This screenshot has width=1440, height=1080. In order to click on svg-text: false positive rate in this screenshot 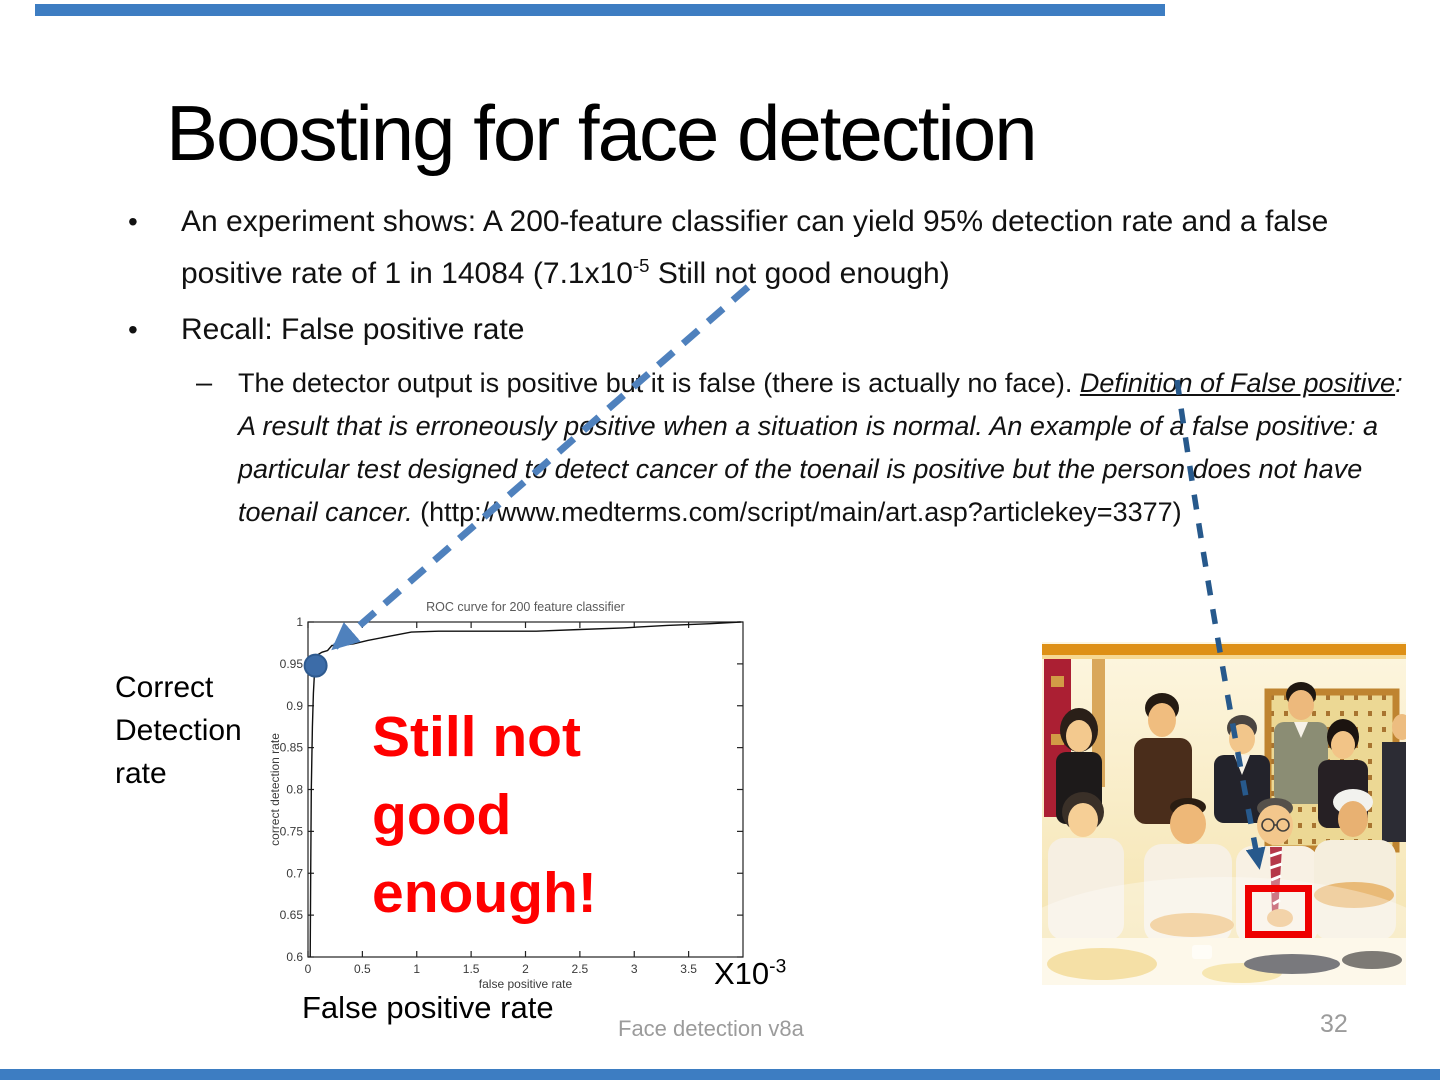, I will do `click(526, 984)`.